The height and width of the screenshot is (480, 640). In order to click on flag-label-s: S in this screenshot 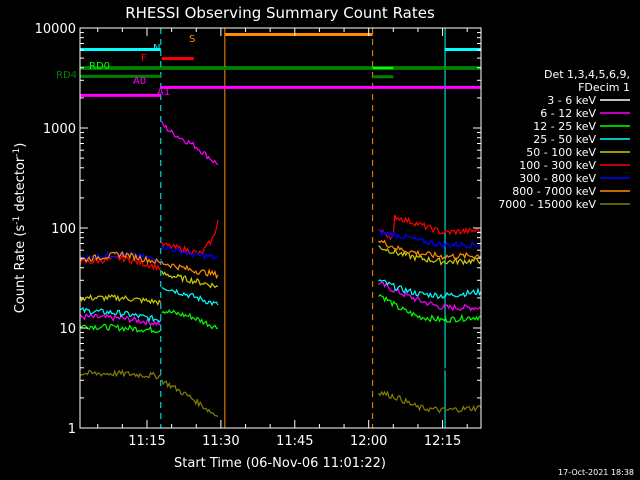, I will do `click(192, 39)`.